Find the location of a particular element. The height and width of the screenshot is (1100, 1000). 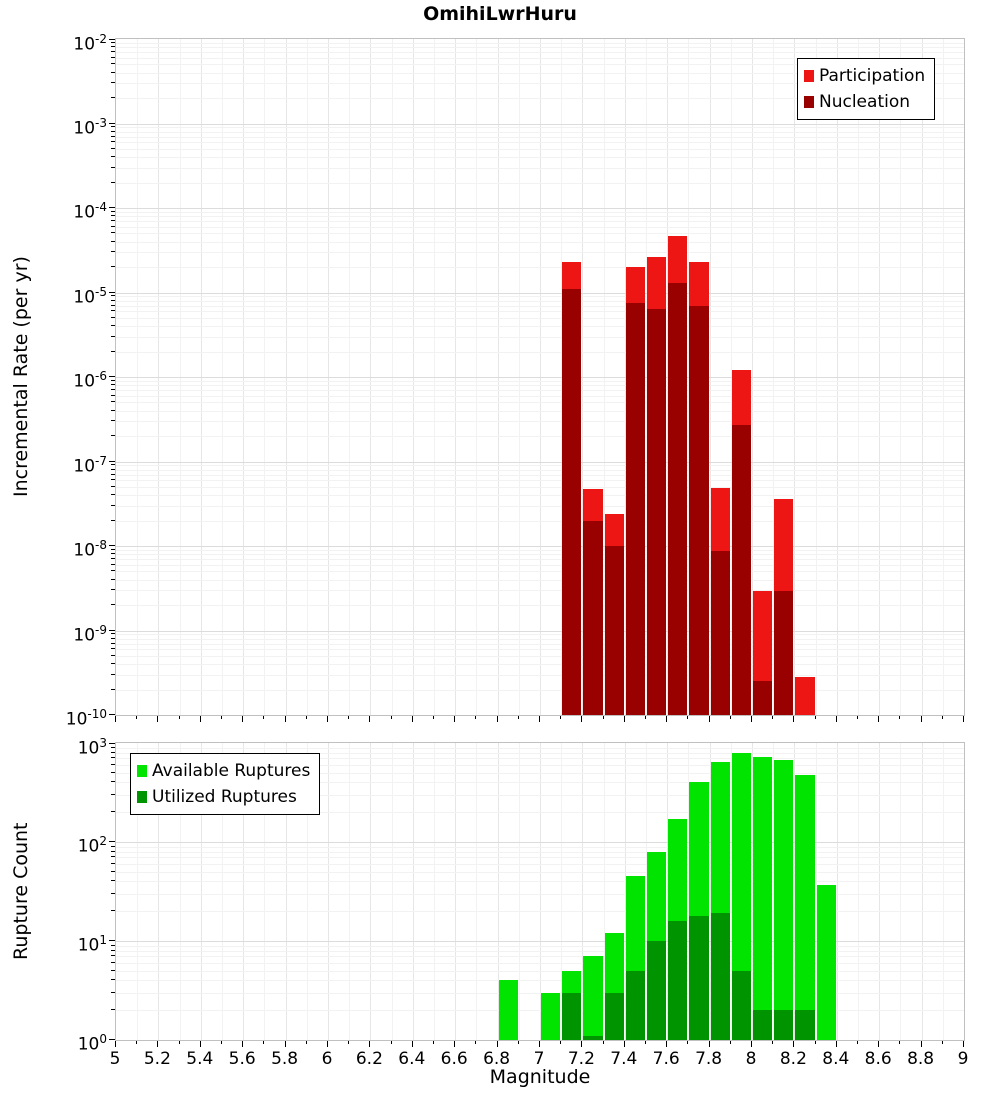

chart-title: OmihiLwrHuru is located at coordinates (500, 14).